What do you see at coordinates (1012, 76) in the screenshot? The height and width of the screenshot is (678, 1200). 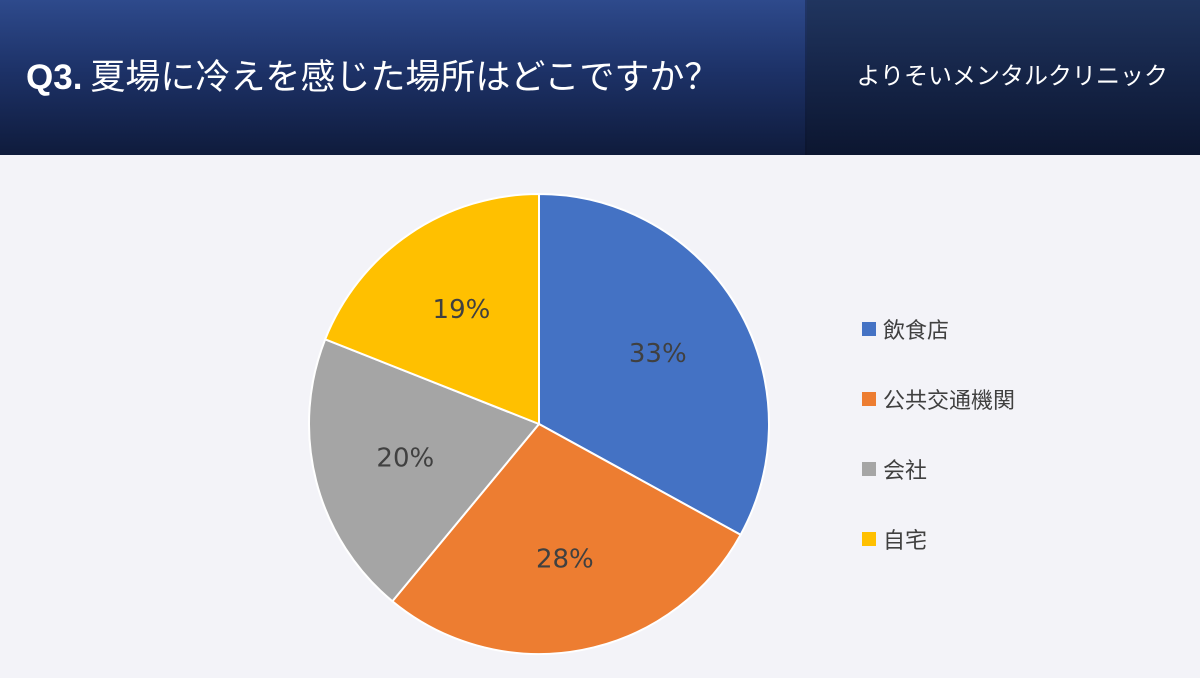 I see `clinic-name: よりそいメンタルクリニック` at bounding box center [1012, 76].